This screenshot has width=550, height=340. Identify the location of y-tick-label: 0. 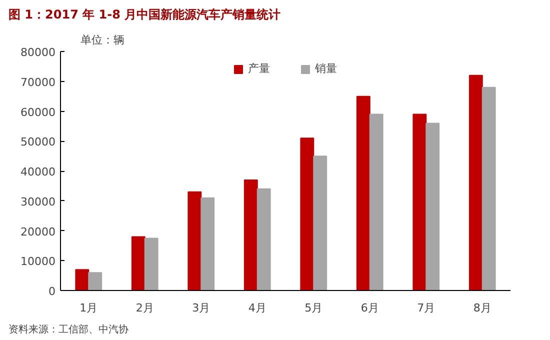
(52, 291).